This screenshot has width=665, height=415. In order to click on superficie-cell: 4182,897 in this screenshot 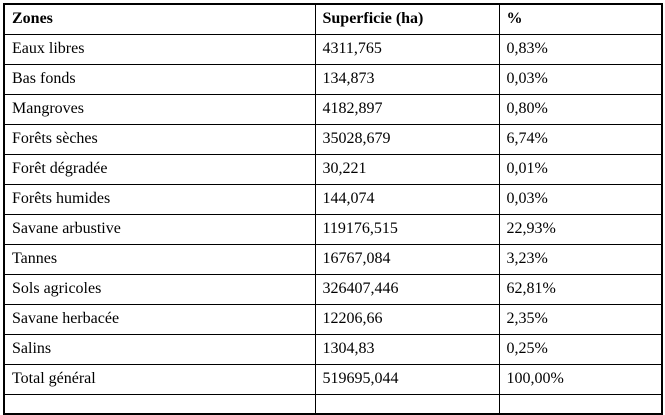, I will do `click(407, 109)`.